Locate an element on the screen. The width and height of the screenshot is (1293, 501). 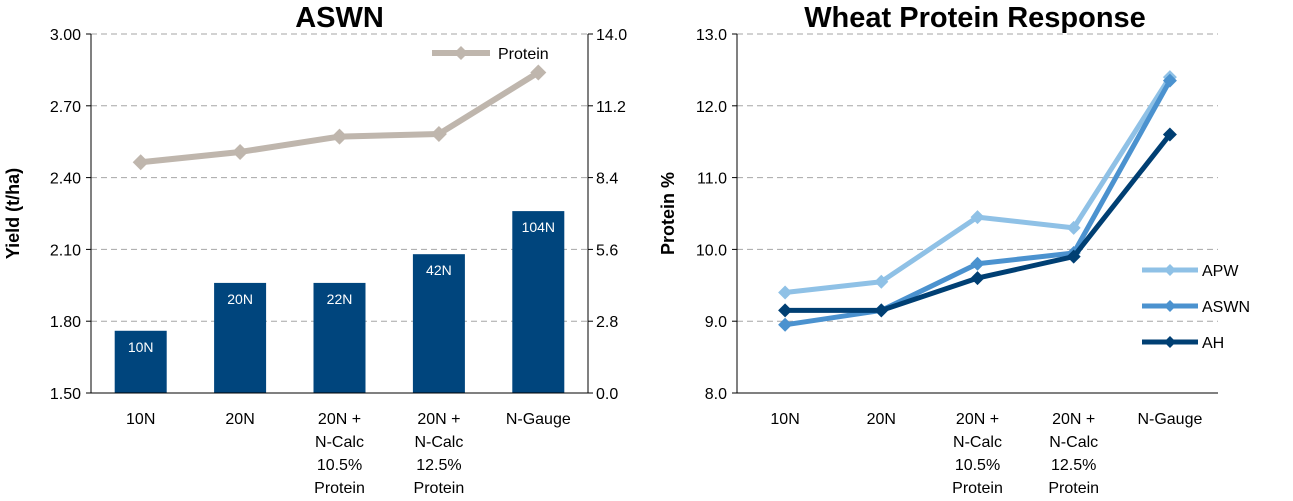
series-line-protein is located at coordinates (340, 117).